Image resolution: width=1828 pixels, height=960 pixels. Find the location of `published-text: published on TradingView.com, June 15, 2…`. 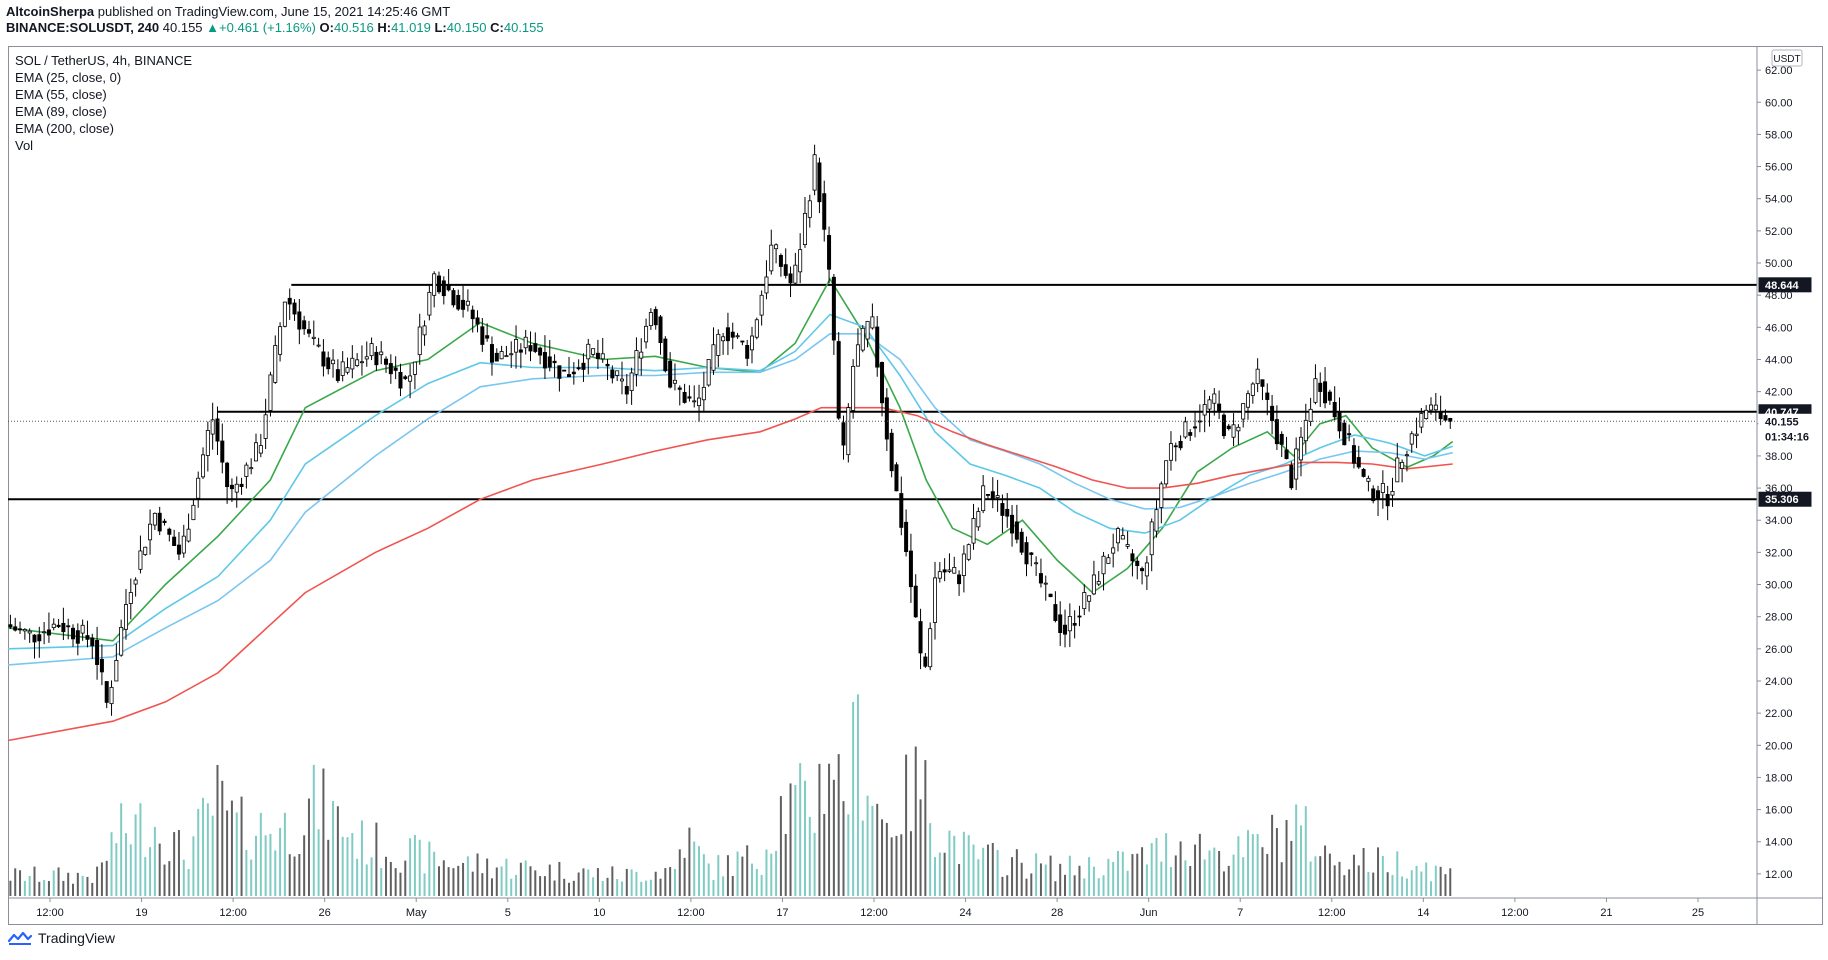

published-text: published on TradingView.com, June 15, 2… is located at coordinates (272, 11).